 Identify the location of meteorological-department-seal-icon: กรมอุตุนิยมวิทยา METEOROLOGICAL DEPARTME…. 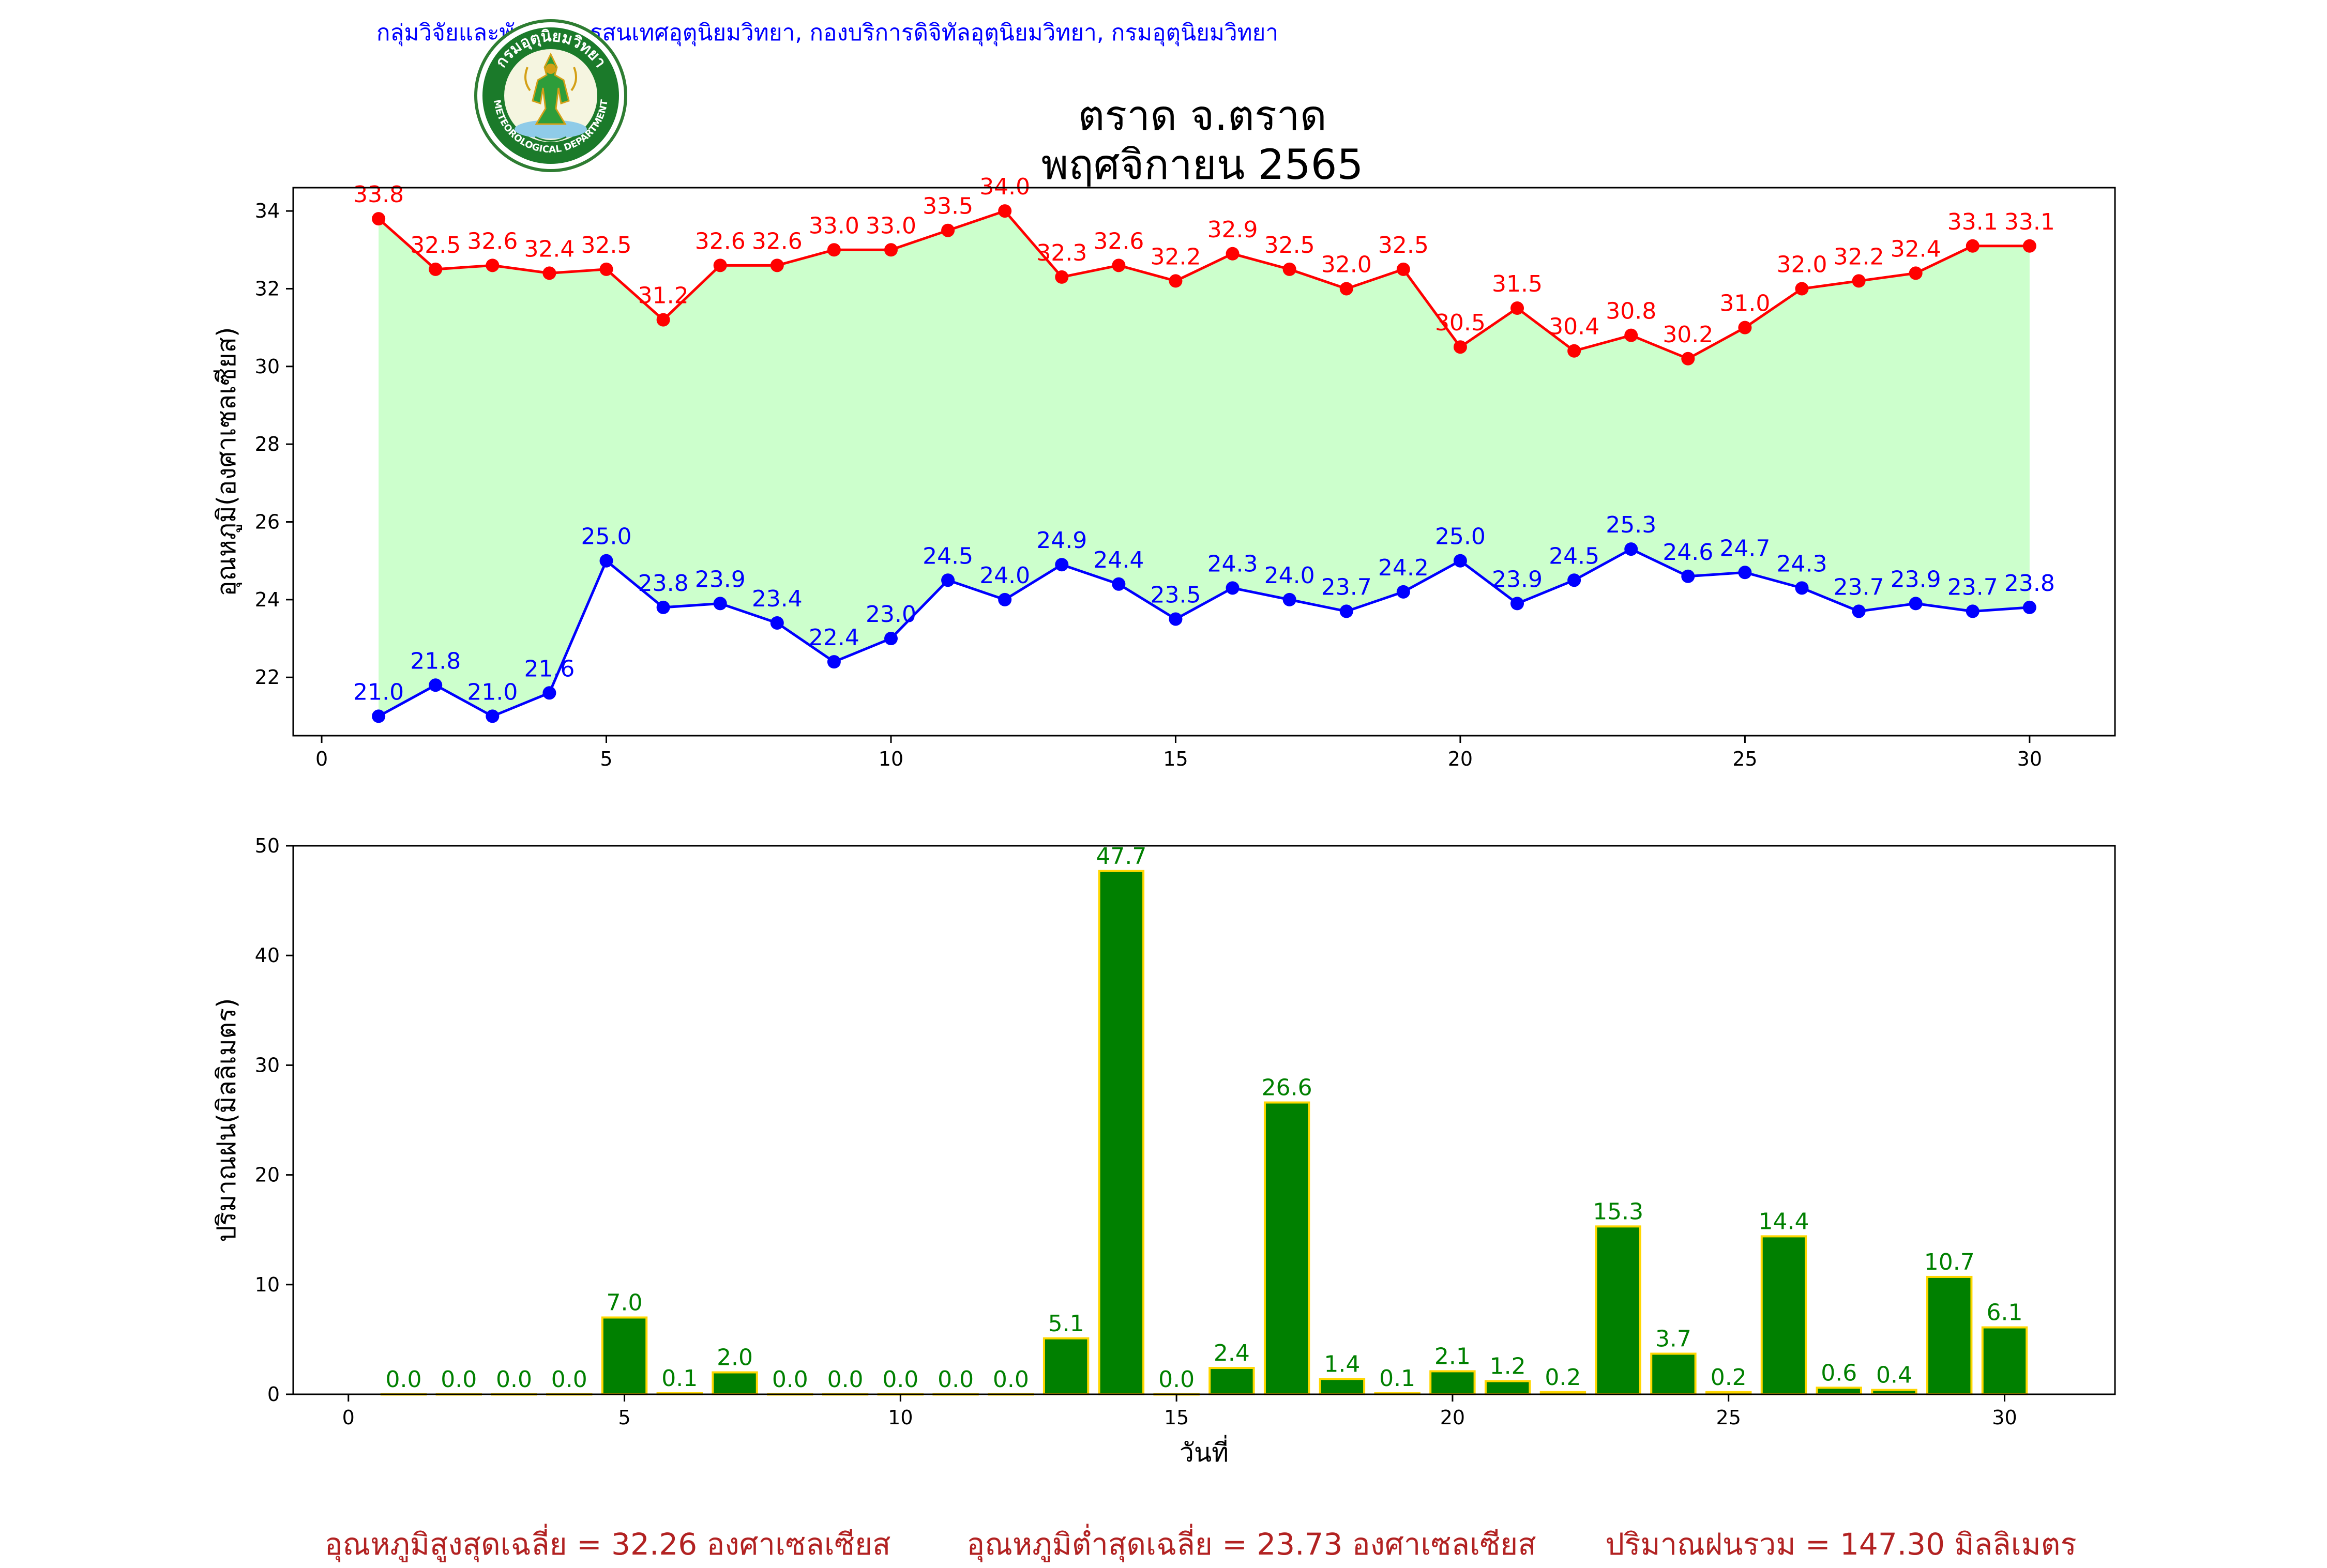
(550, 95).